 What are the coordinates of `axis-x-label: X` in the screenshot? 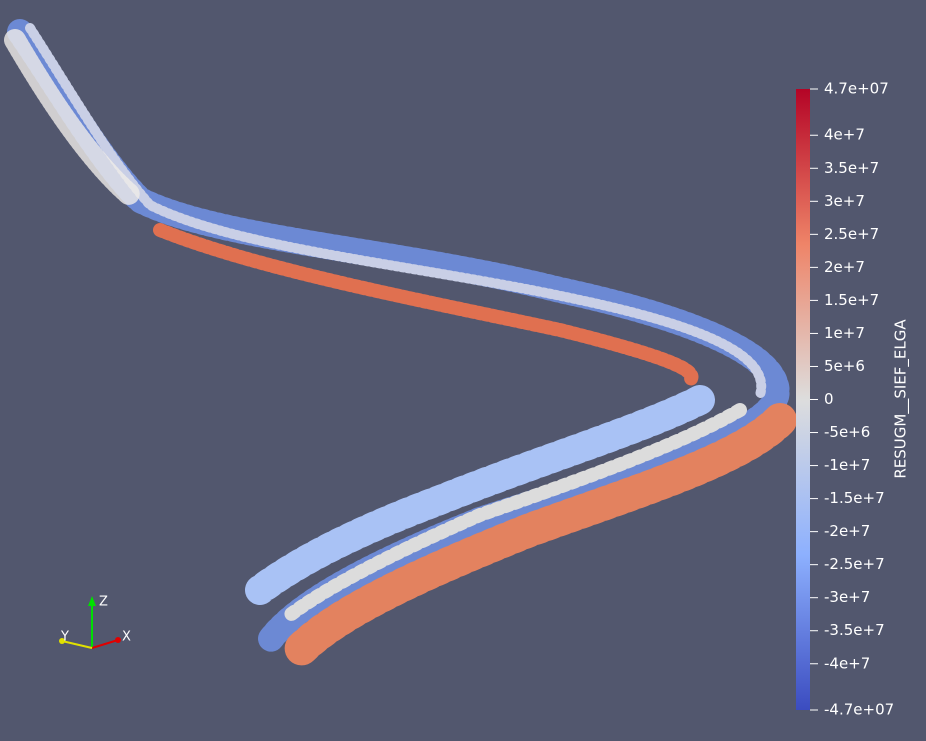 It's located at (126, 637).